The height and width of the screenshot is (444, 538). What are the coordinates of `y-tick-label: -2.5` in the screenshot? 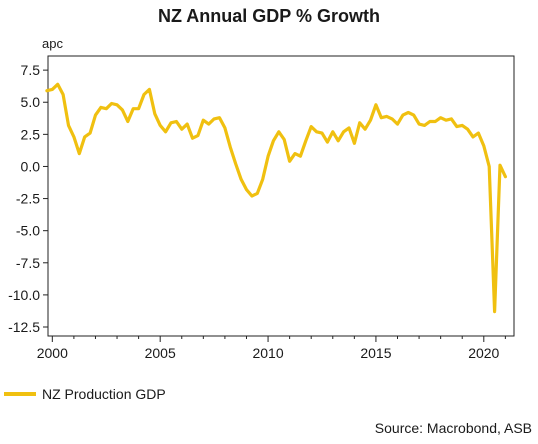 It's located at (28, 199).